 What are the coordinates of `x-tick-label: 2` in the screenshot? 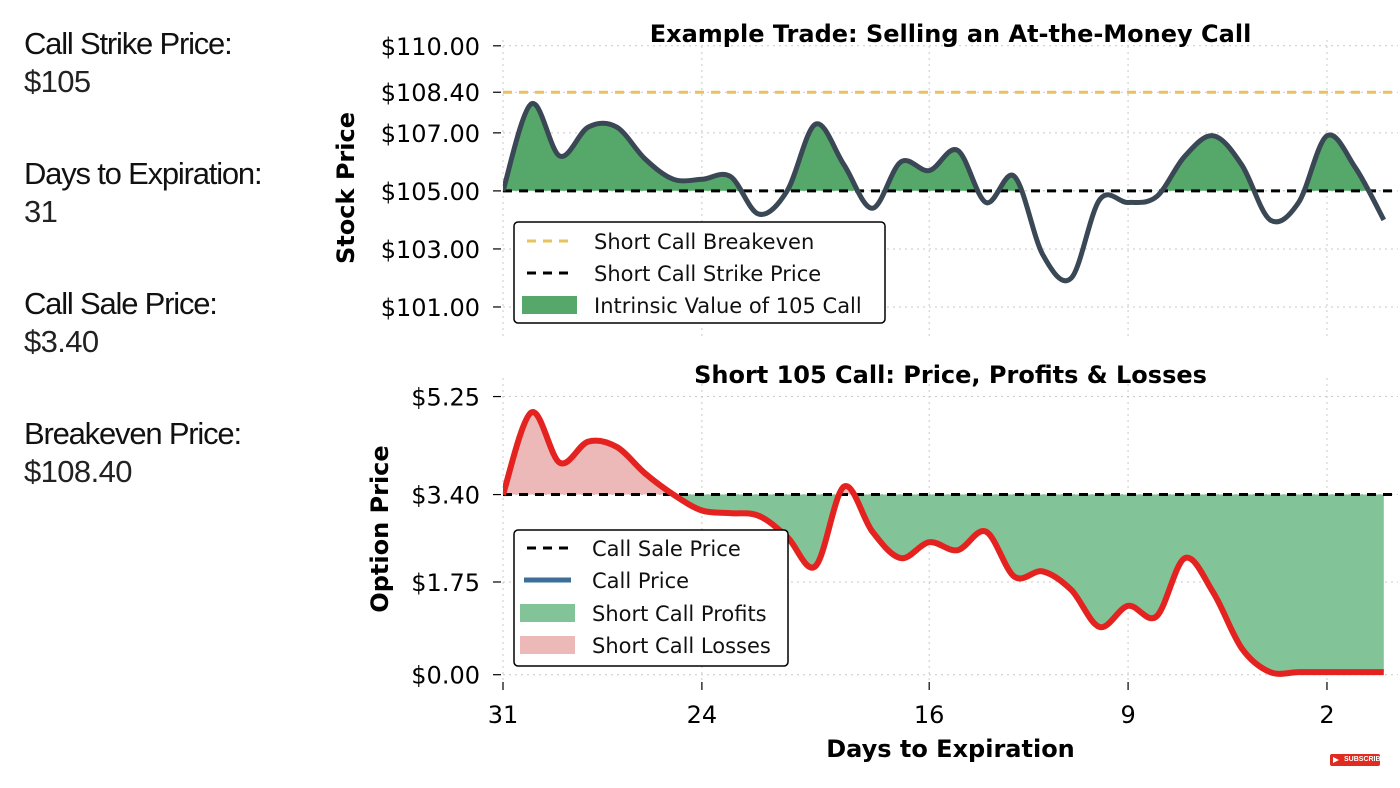 It's located at (1326, 715).